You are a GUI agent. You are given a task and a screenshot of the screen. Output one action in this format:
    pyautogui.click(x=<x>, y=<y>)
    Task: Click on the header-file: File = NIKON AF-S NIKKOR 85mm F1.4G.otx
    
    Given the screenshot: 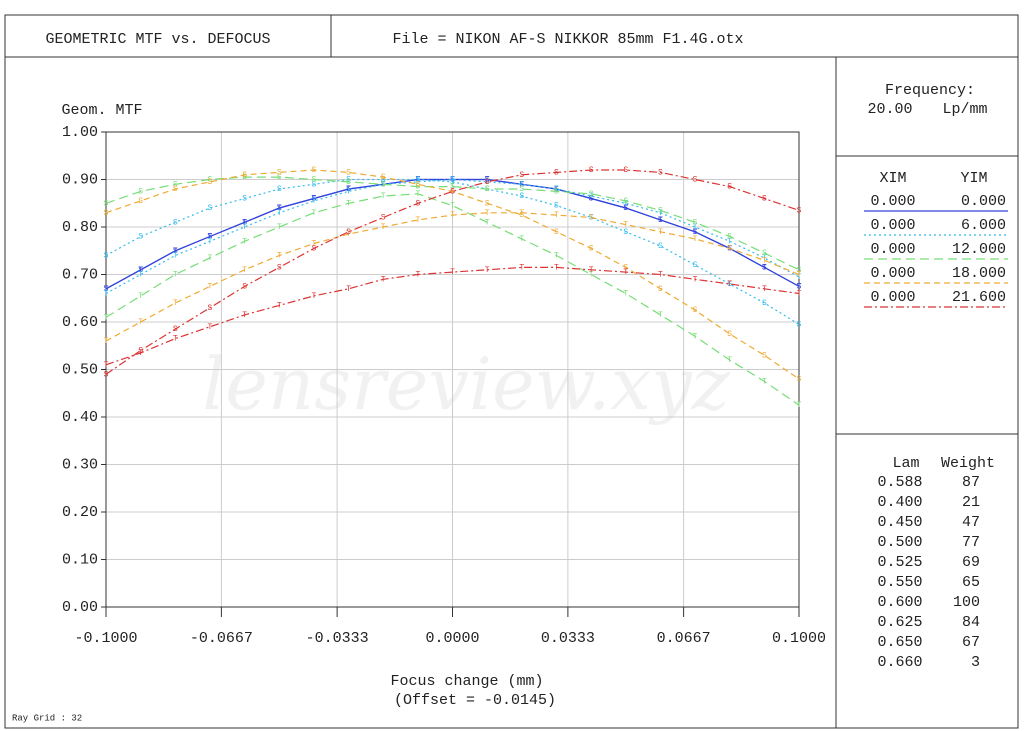 What is the action you would take?
    pyautogui.click(x=567, y=39)
    